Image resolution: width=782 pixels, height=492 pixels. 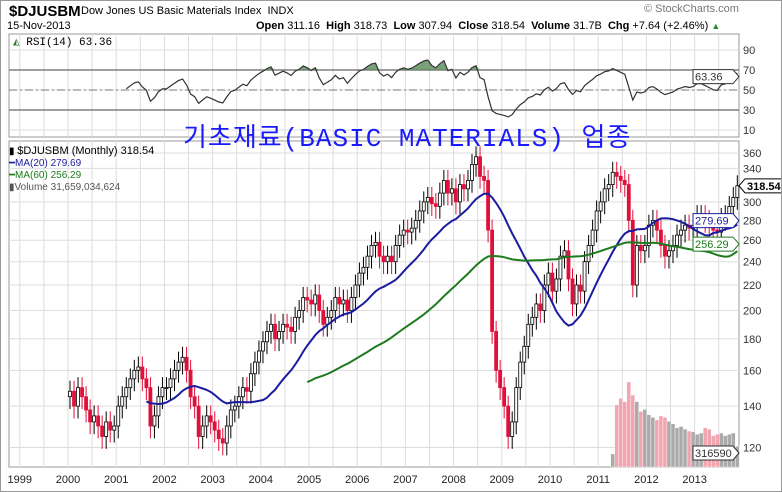 What do you see at coordinates (694, 480) in the screenshot?
I see `x-tick-label: 2013` at bounding box center [694, 480].